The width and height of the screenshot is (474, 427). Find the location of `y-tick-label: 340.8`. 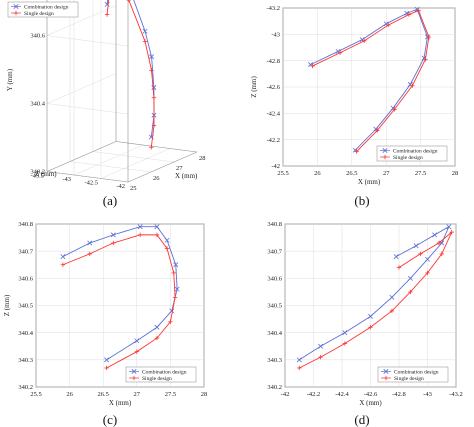

y-tick-label: 340.8 is located at coordinates (274, 224).